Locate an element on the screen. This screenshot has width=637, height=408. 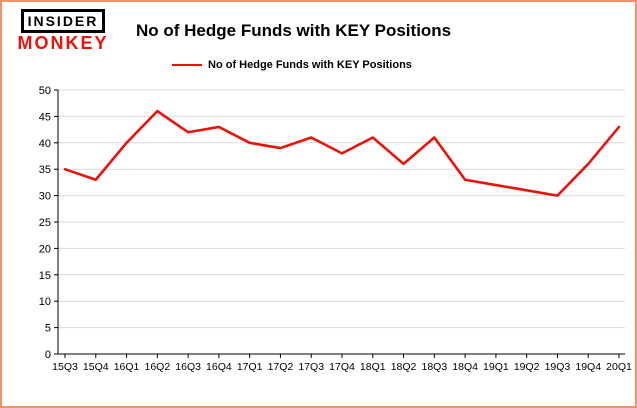
y-tick-label: 0 is located at coordinates (48, 355).